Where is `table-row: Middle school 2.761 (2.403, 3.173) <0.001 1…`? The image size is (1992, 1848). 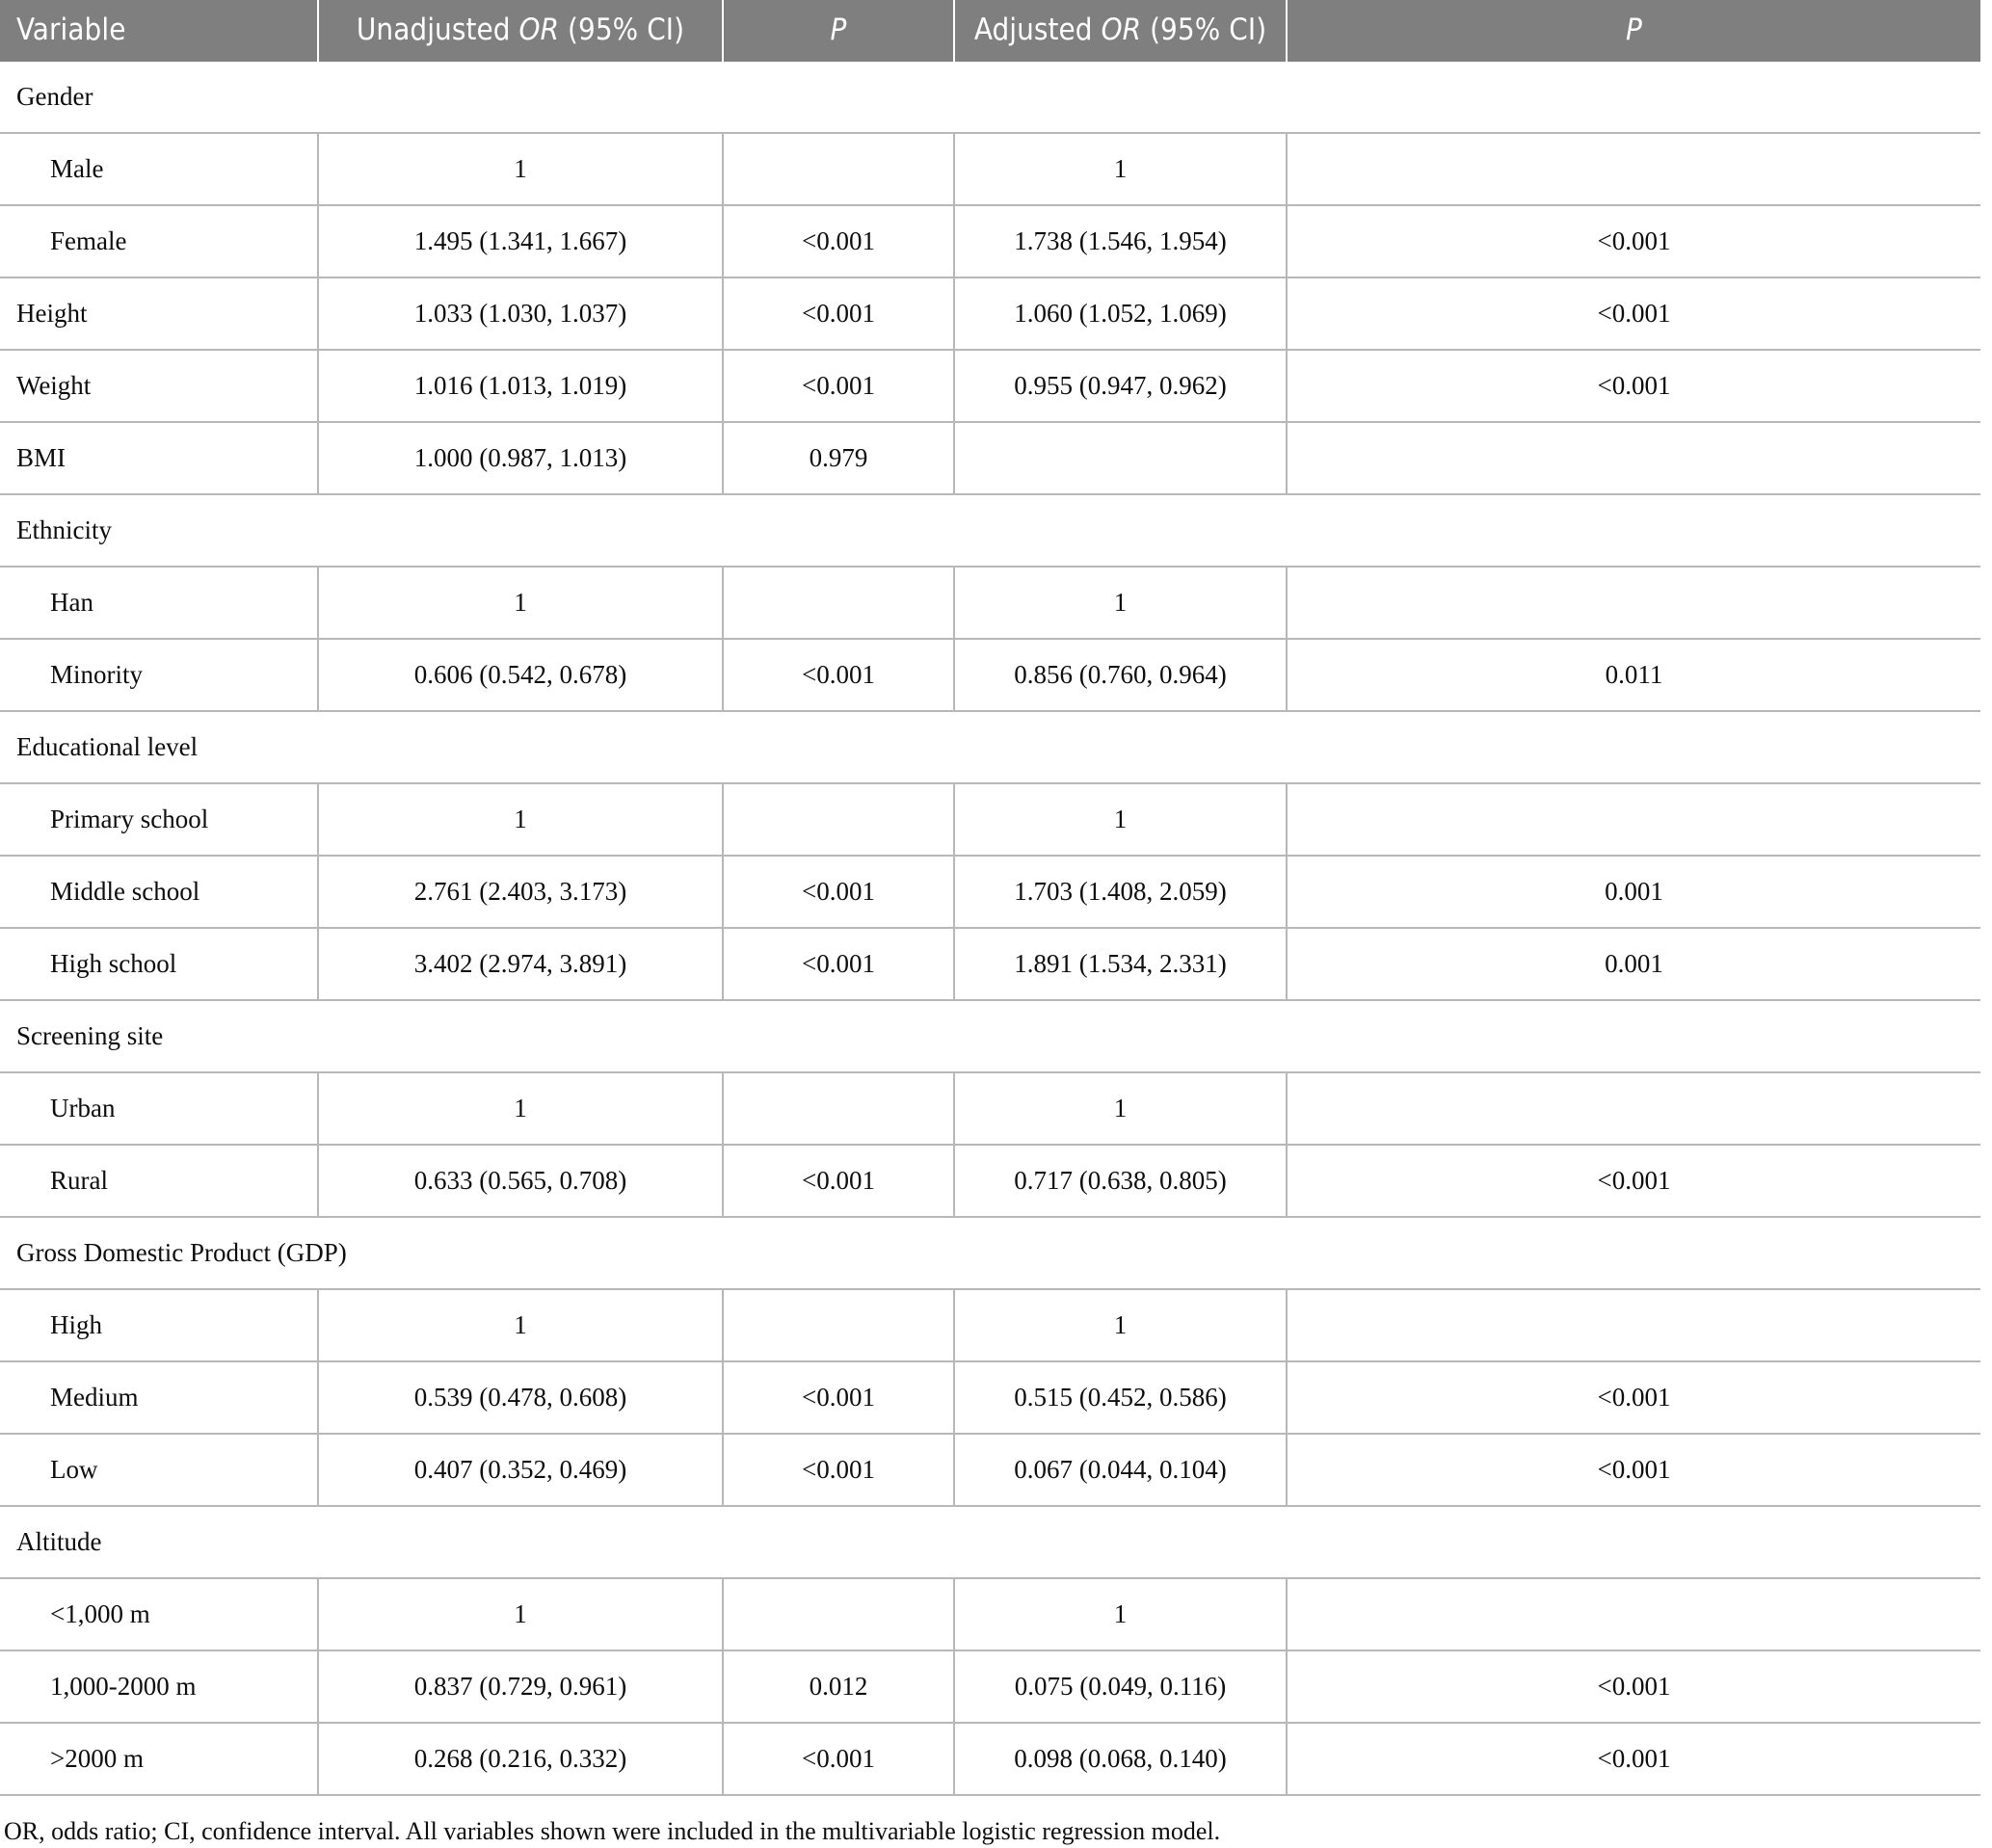 table-row: Middle school 2.761 (2.403, 3.173) <0.001 1… is located at coordinates (990, 892).